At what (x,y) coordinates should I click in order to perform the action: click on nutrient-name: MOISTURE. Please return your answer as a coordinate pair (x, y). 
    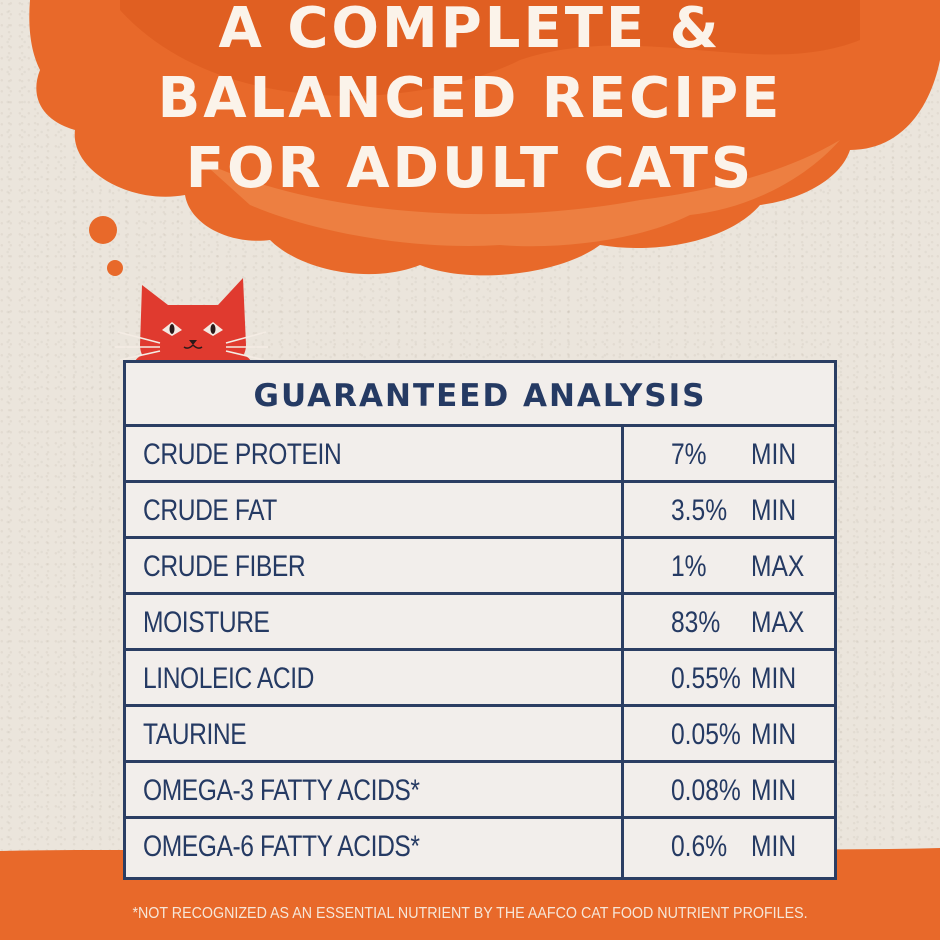
    Looking at the image, I should click on (206, 622).